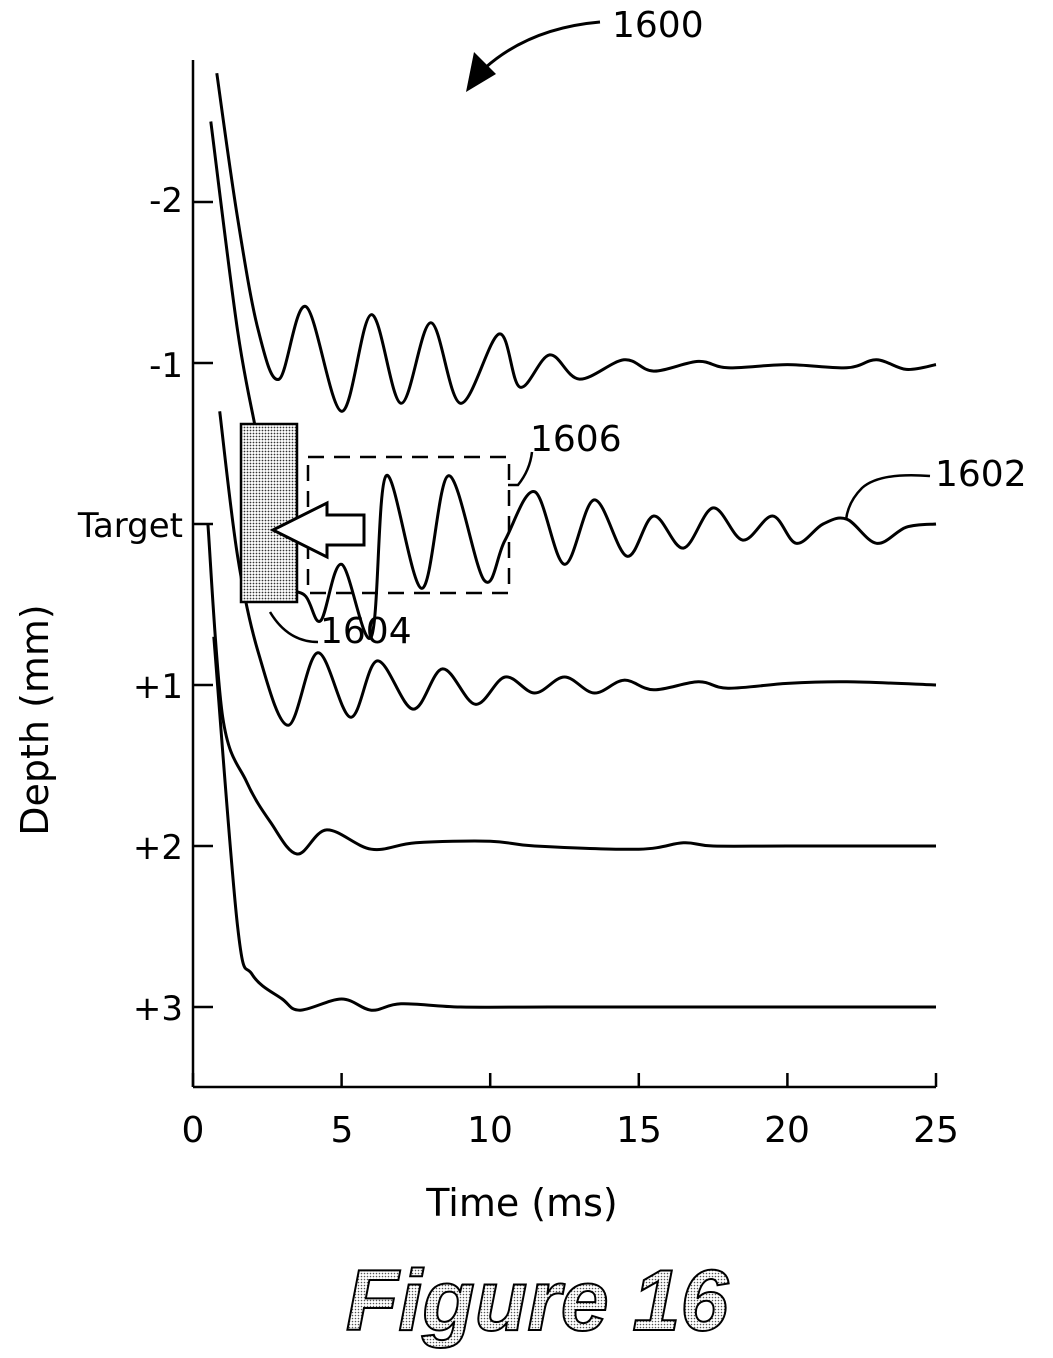  Describe the element at coordinates (490, 1130) in the screenshot. I see `x-tick-label: 10` at that location.